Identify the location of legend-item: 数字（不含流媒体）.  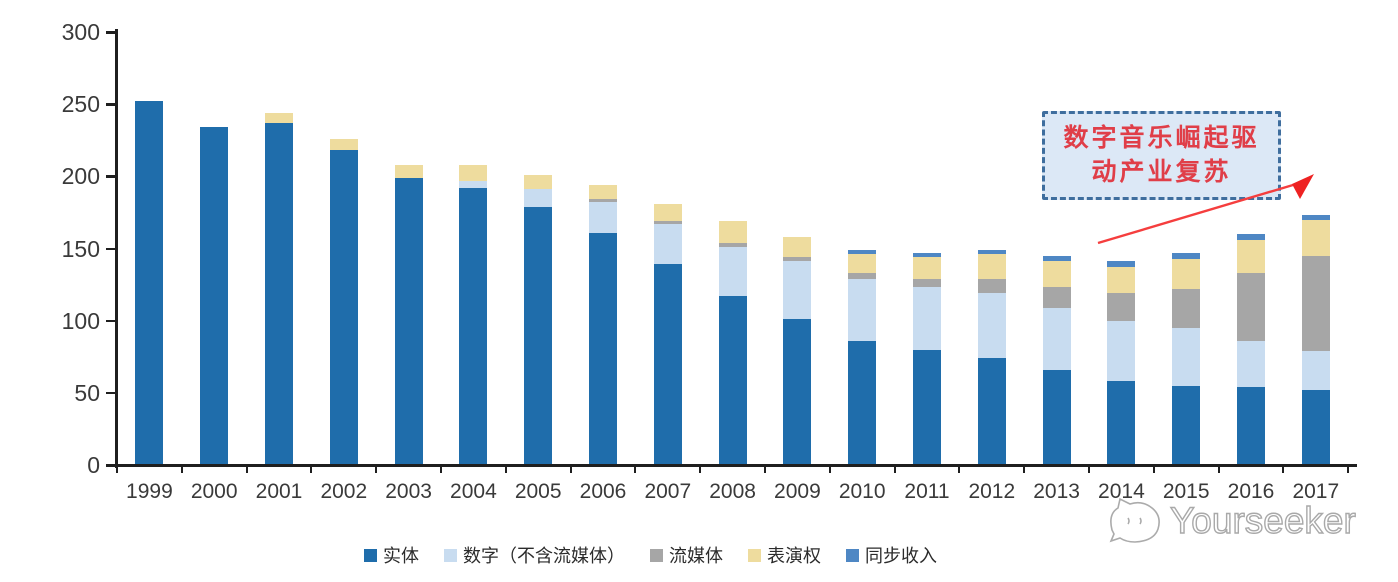
(534, 555).